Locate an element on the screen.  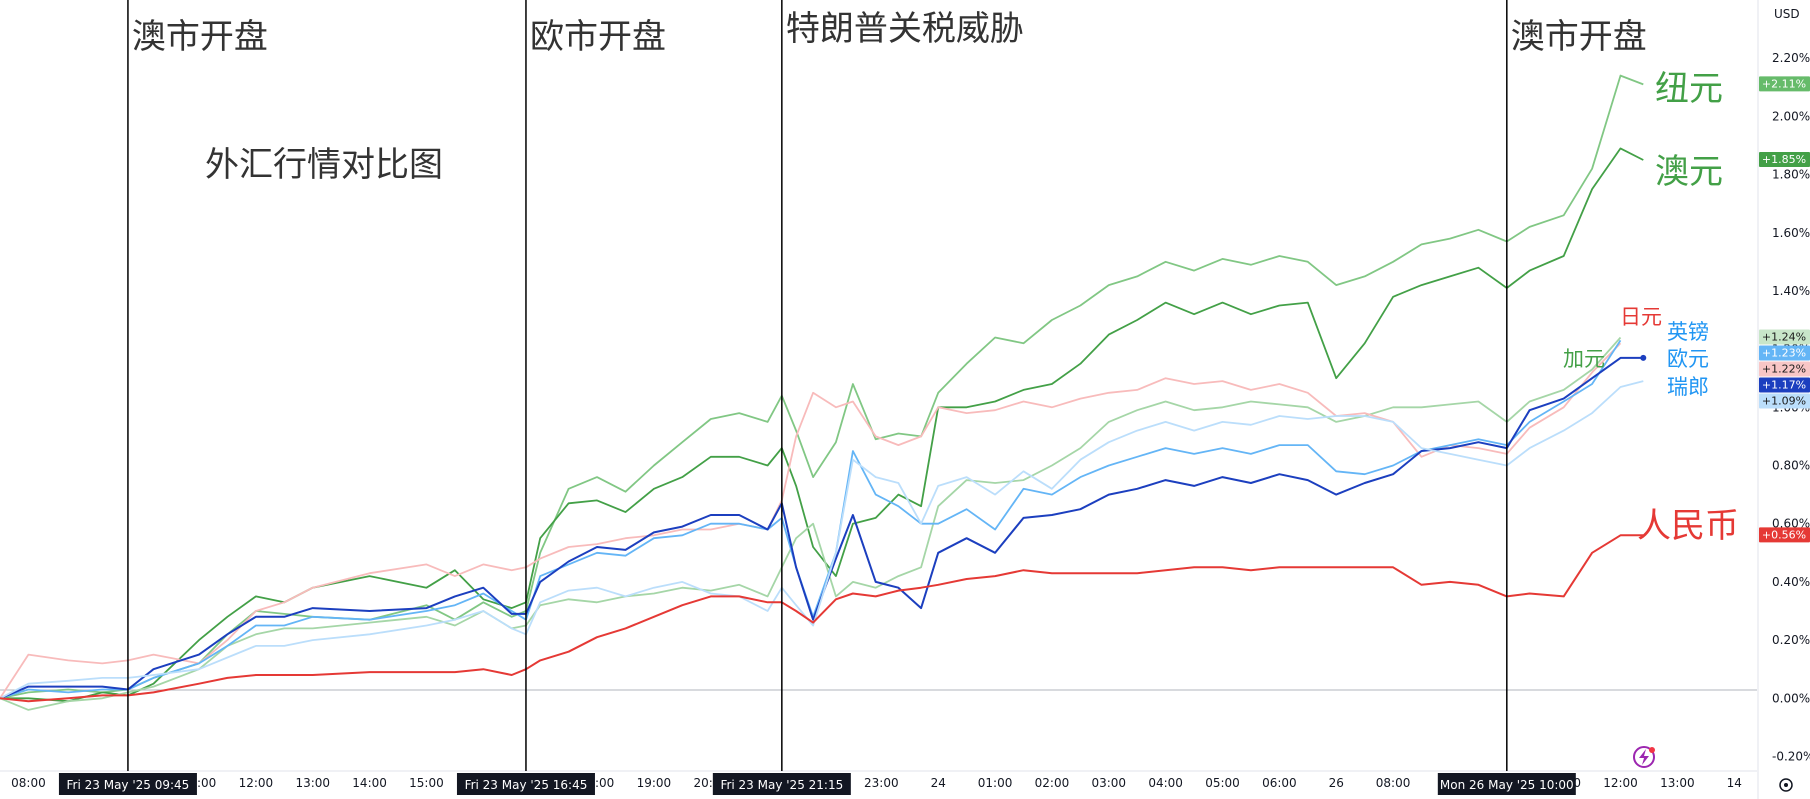
value-badge-text: +1.09% is located at coordinates (1784, 400).